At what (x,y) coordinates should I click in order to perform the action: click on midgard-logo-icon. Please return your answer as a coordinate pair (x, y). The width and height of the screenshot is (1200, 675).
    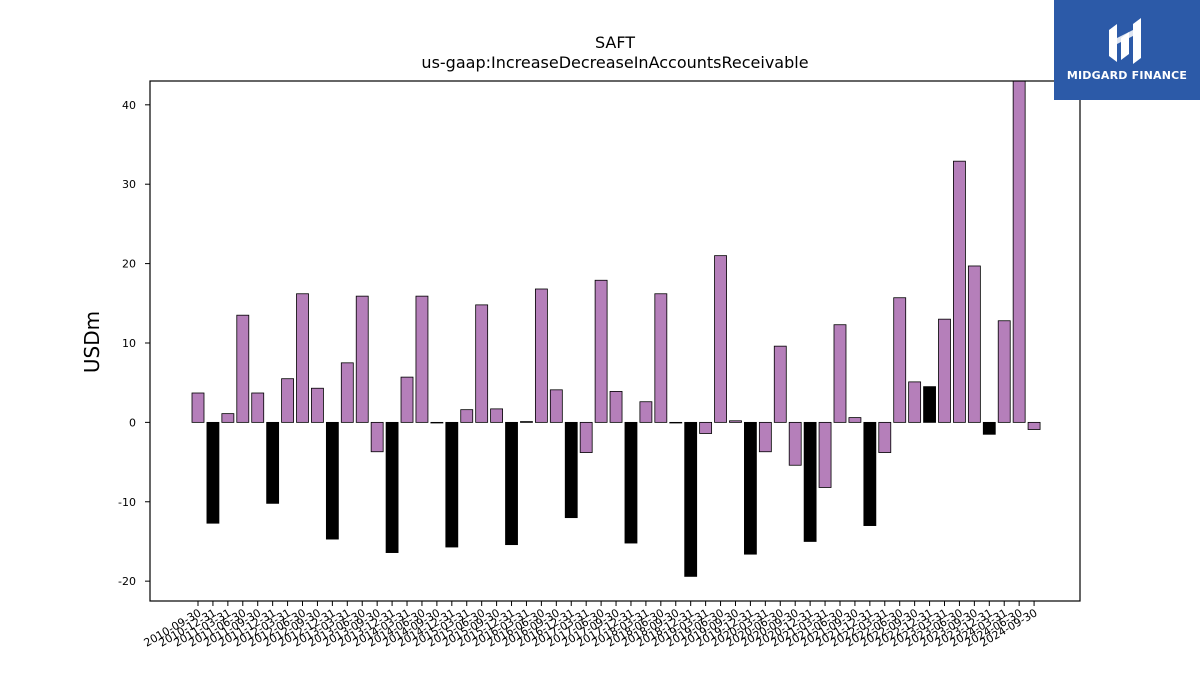
    Looking at the image, I should click on (1125, 41).